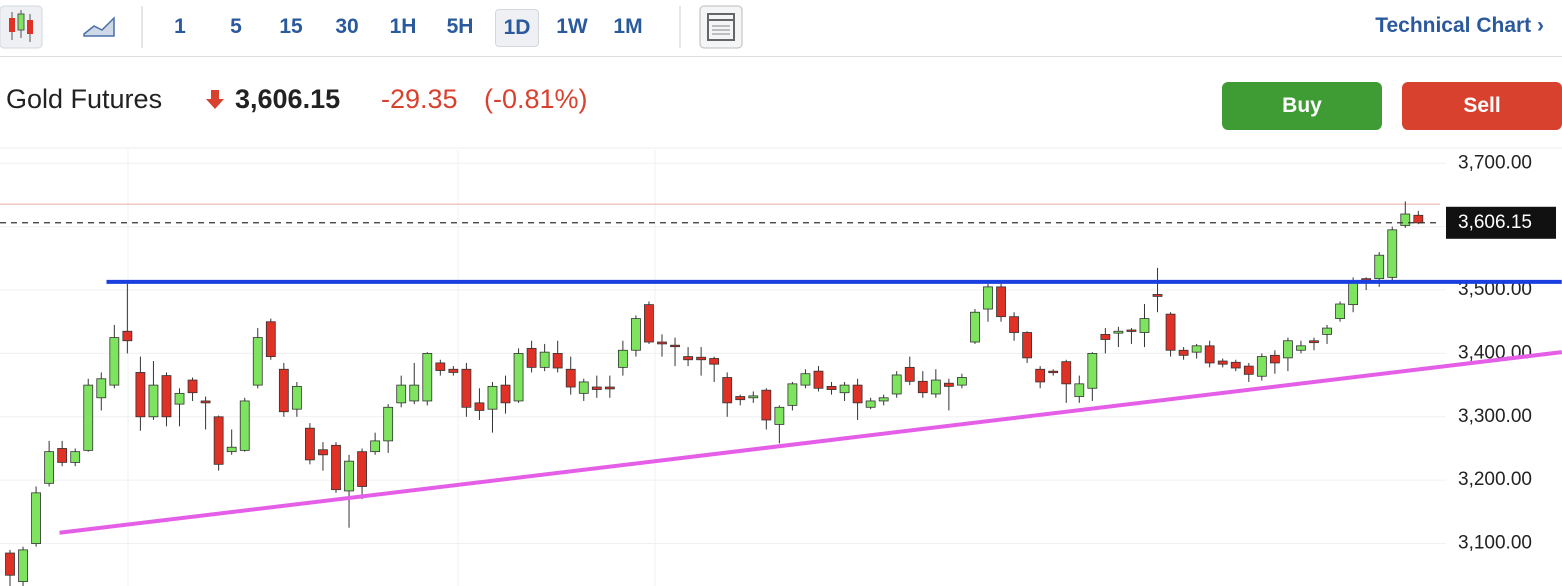 The image size is (1562, 586). What do you see at coordinates (236, 26) in the screenshot?
I see `interval-button: 5` at bounding box center [236, 26].